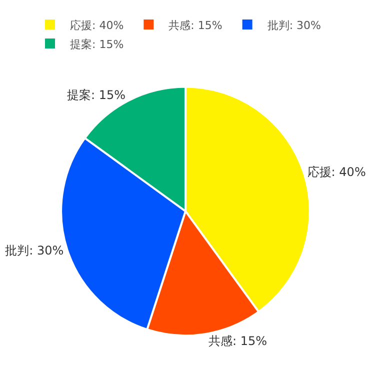  I want to click on legend-label: 提案: 15%, so click(97, 44).